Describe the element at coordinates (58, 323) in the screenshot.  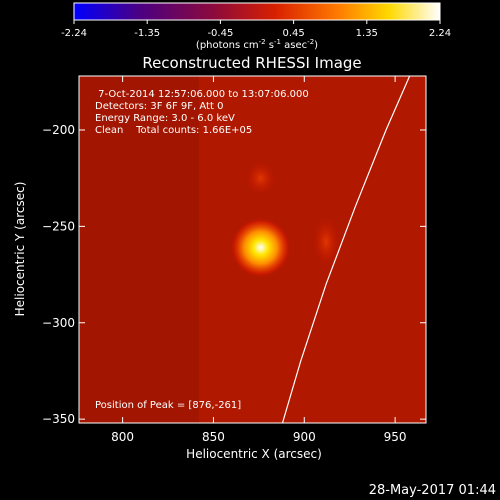
I see `y-tick-label: −300` at that location.